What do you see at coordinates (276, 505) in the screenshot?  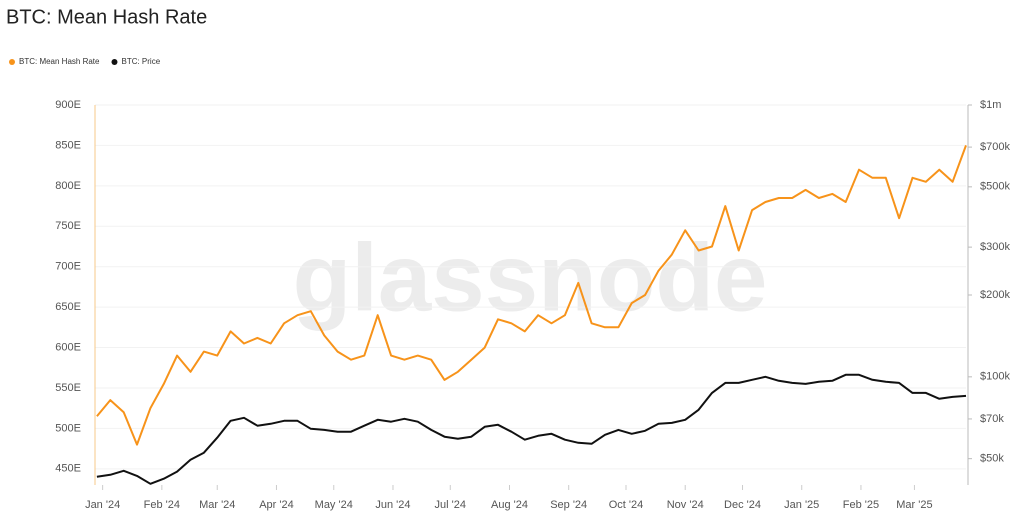 I see `x-tick-label: Apr '24` at bounding box center [276, 505].